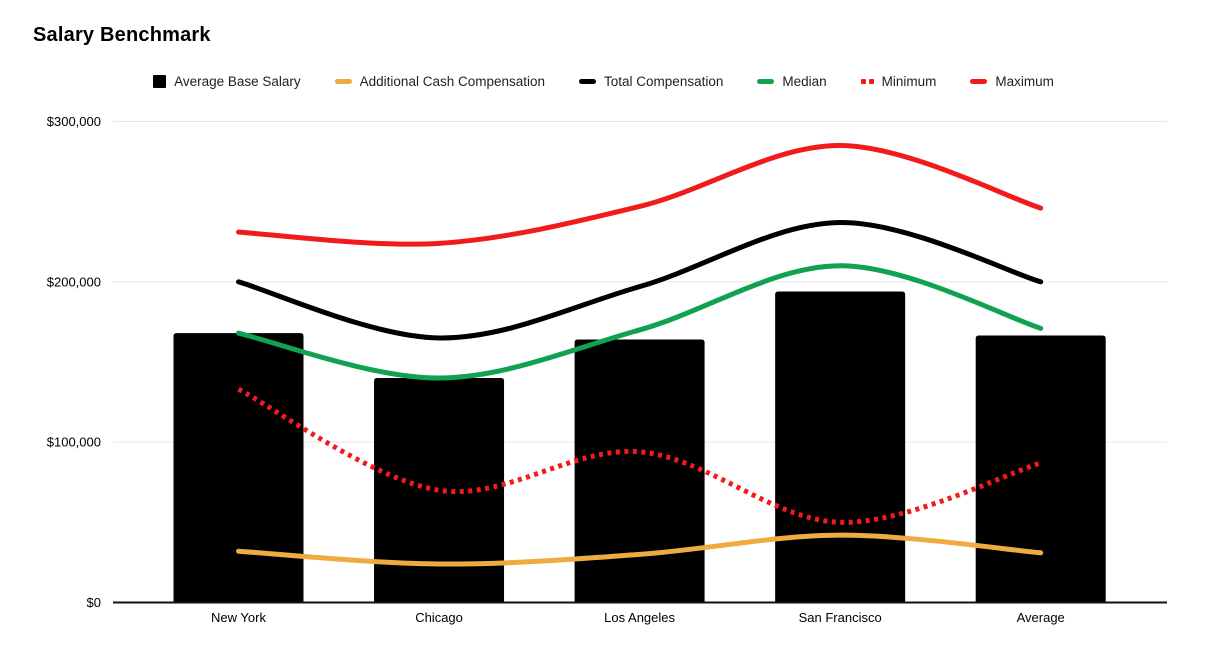 Image resolution: width=1207 pixels, height=659 pixels. What do you see at coordinates (94, 602) in the screenshot?
I see `y-tick-label: $0` at bounding box center [94, 602].